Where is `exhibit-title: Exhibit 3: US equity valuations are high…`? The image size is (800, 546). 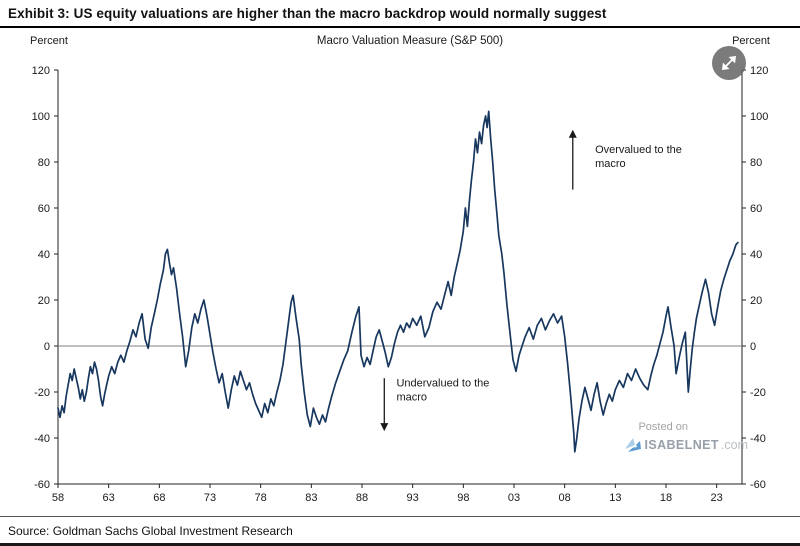 exhibit-title: Exhibit 3: US equity valuations are high… is located at coordinates (400, 14).